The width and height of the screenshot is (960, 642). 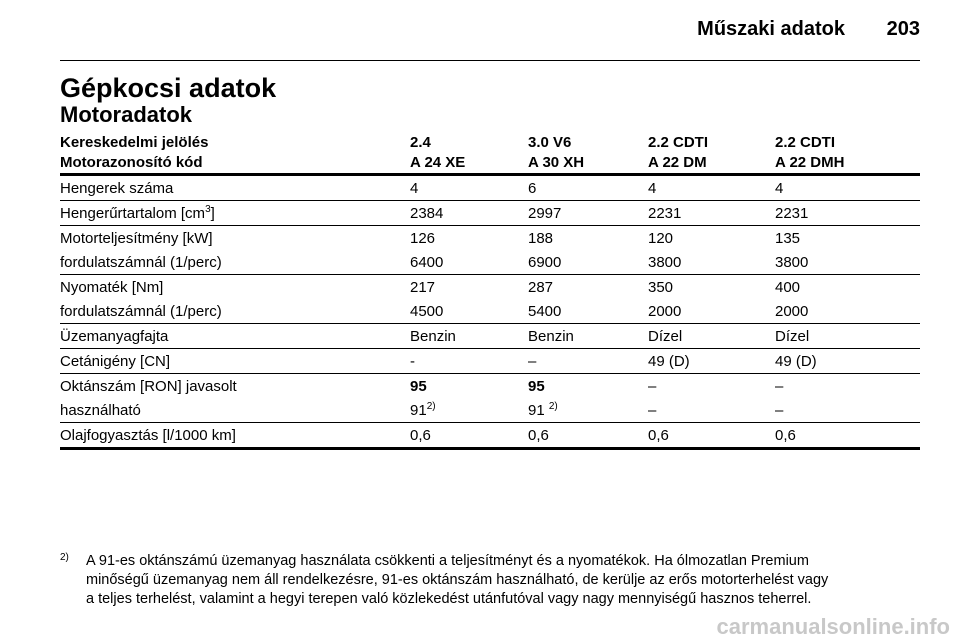 I want to click on cell: Oktánszám [RON] javasolt, so click(x=148, y=386).